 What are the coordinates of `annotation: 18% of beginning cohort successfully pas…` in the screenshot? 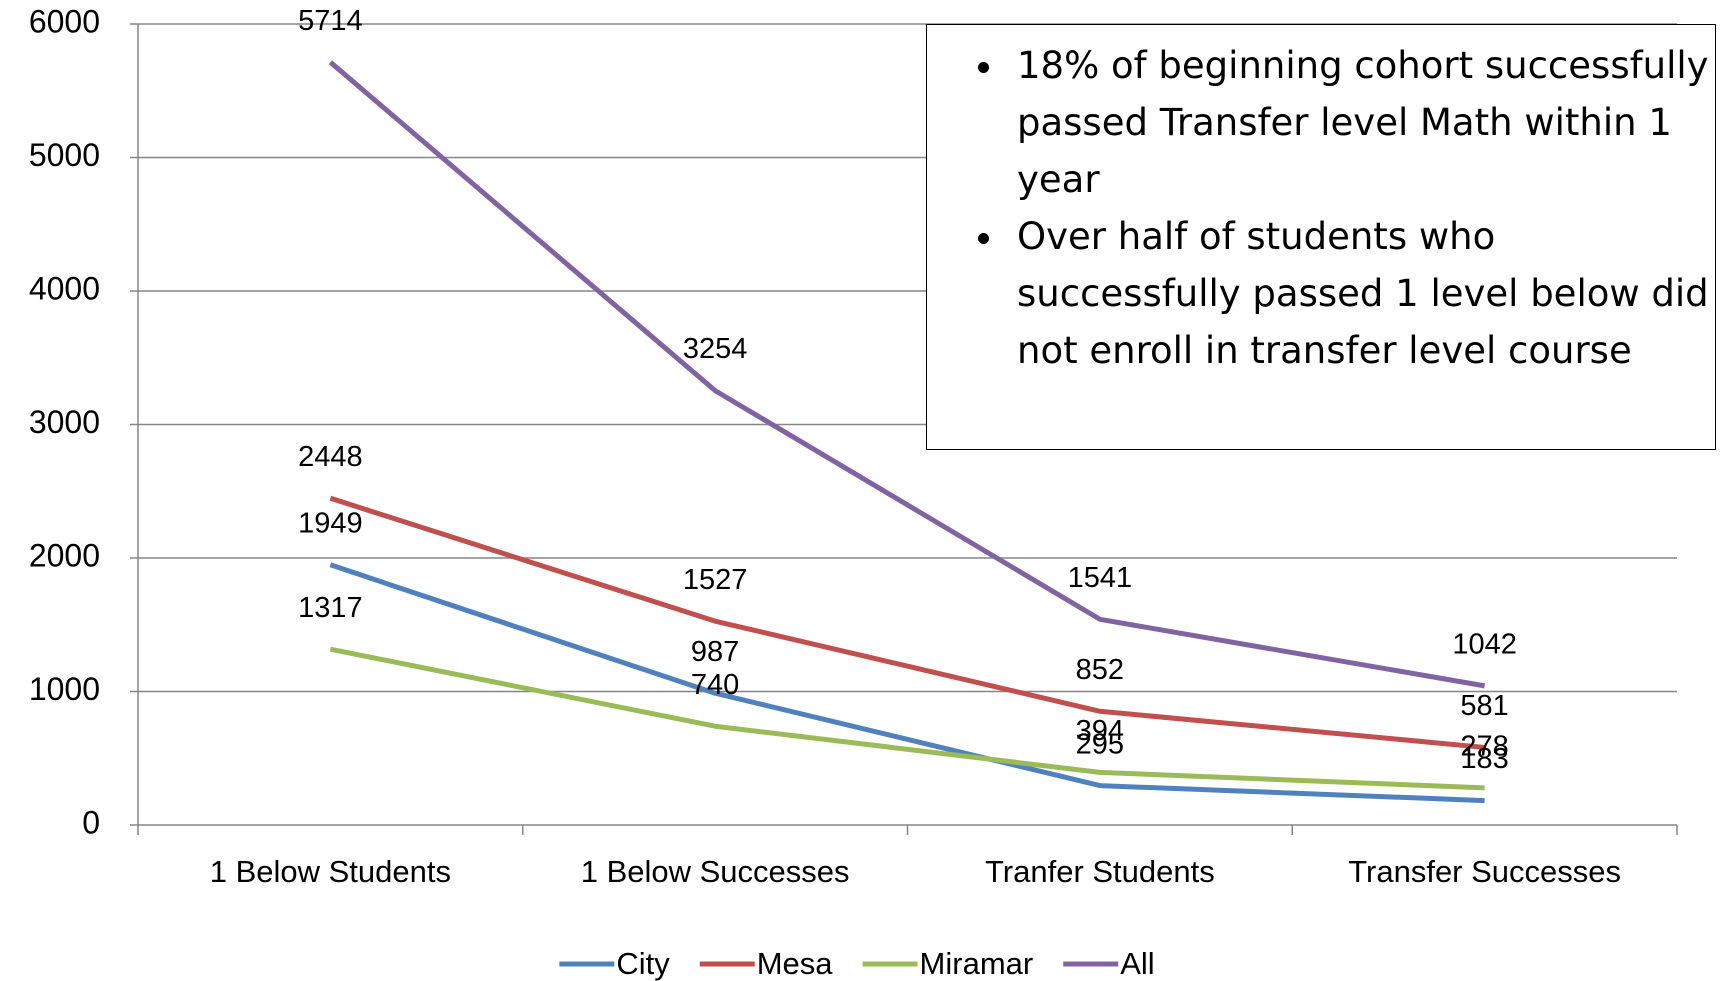 It's located at (1361, 122).